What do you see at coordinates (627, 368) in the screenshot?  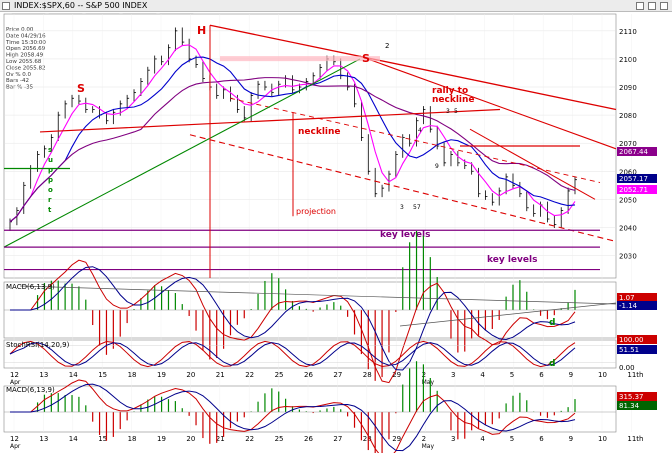 I see `stoch-tick-label: 0.00` at bounding box center [627, 368].